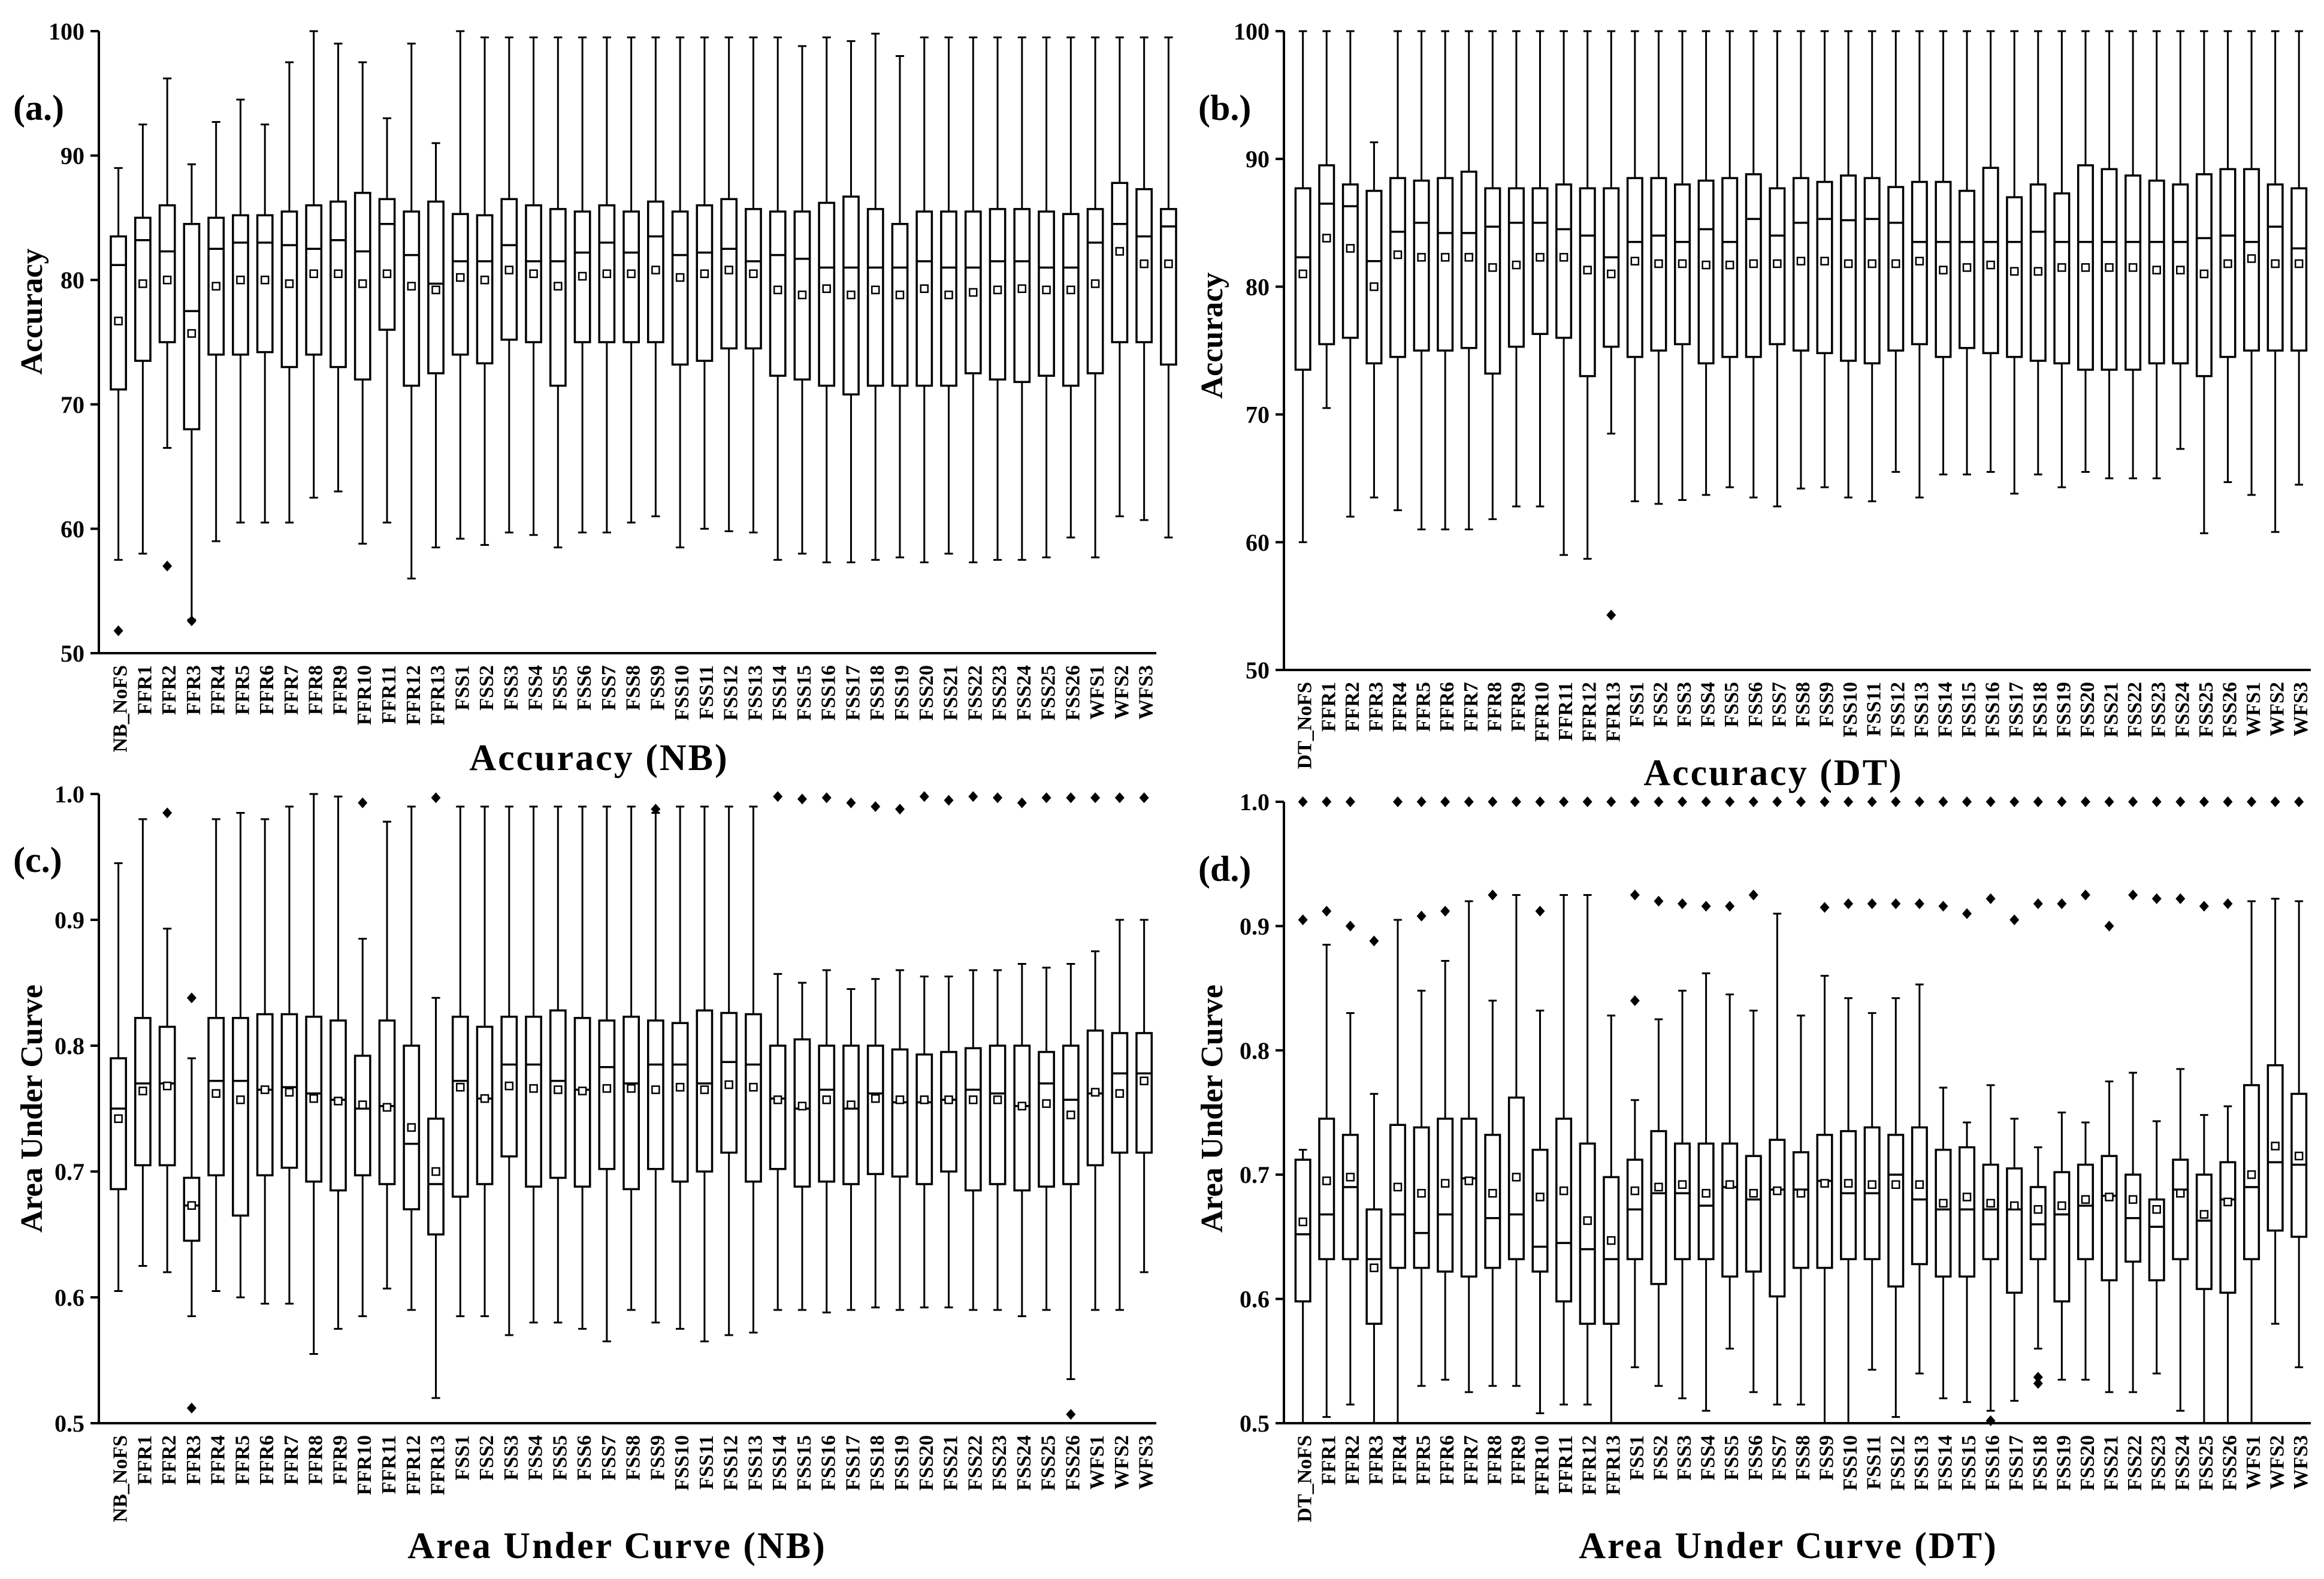  Describe the element at coordinates (194, 690) in the screenshot. I see `x-tick-label: FFR3` at that location.